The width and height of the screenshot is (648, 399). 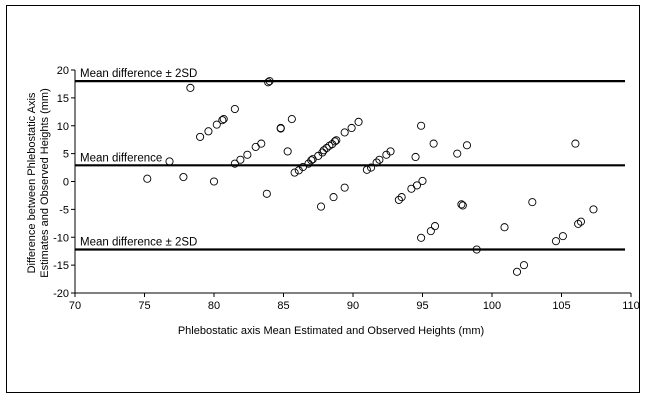 I want to click on y-axis-title-line-1: Difference between Phlebostatic Axis, so click(x=32, y=182).